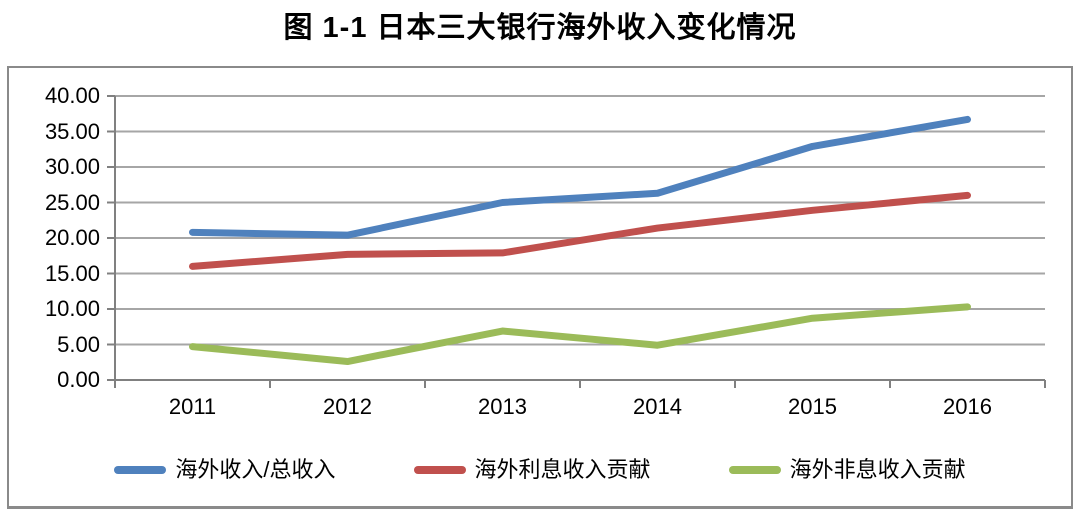 The image size is (1080, 514). I want to click on y-axis-label: 25.00, so click(72, 202).